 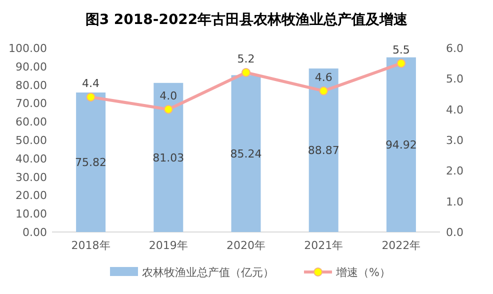 What do you see at coordinates (90, 245) in the screenshot?
I see `x-tick-label: 2018年` at bounding box center [90, 245].